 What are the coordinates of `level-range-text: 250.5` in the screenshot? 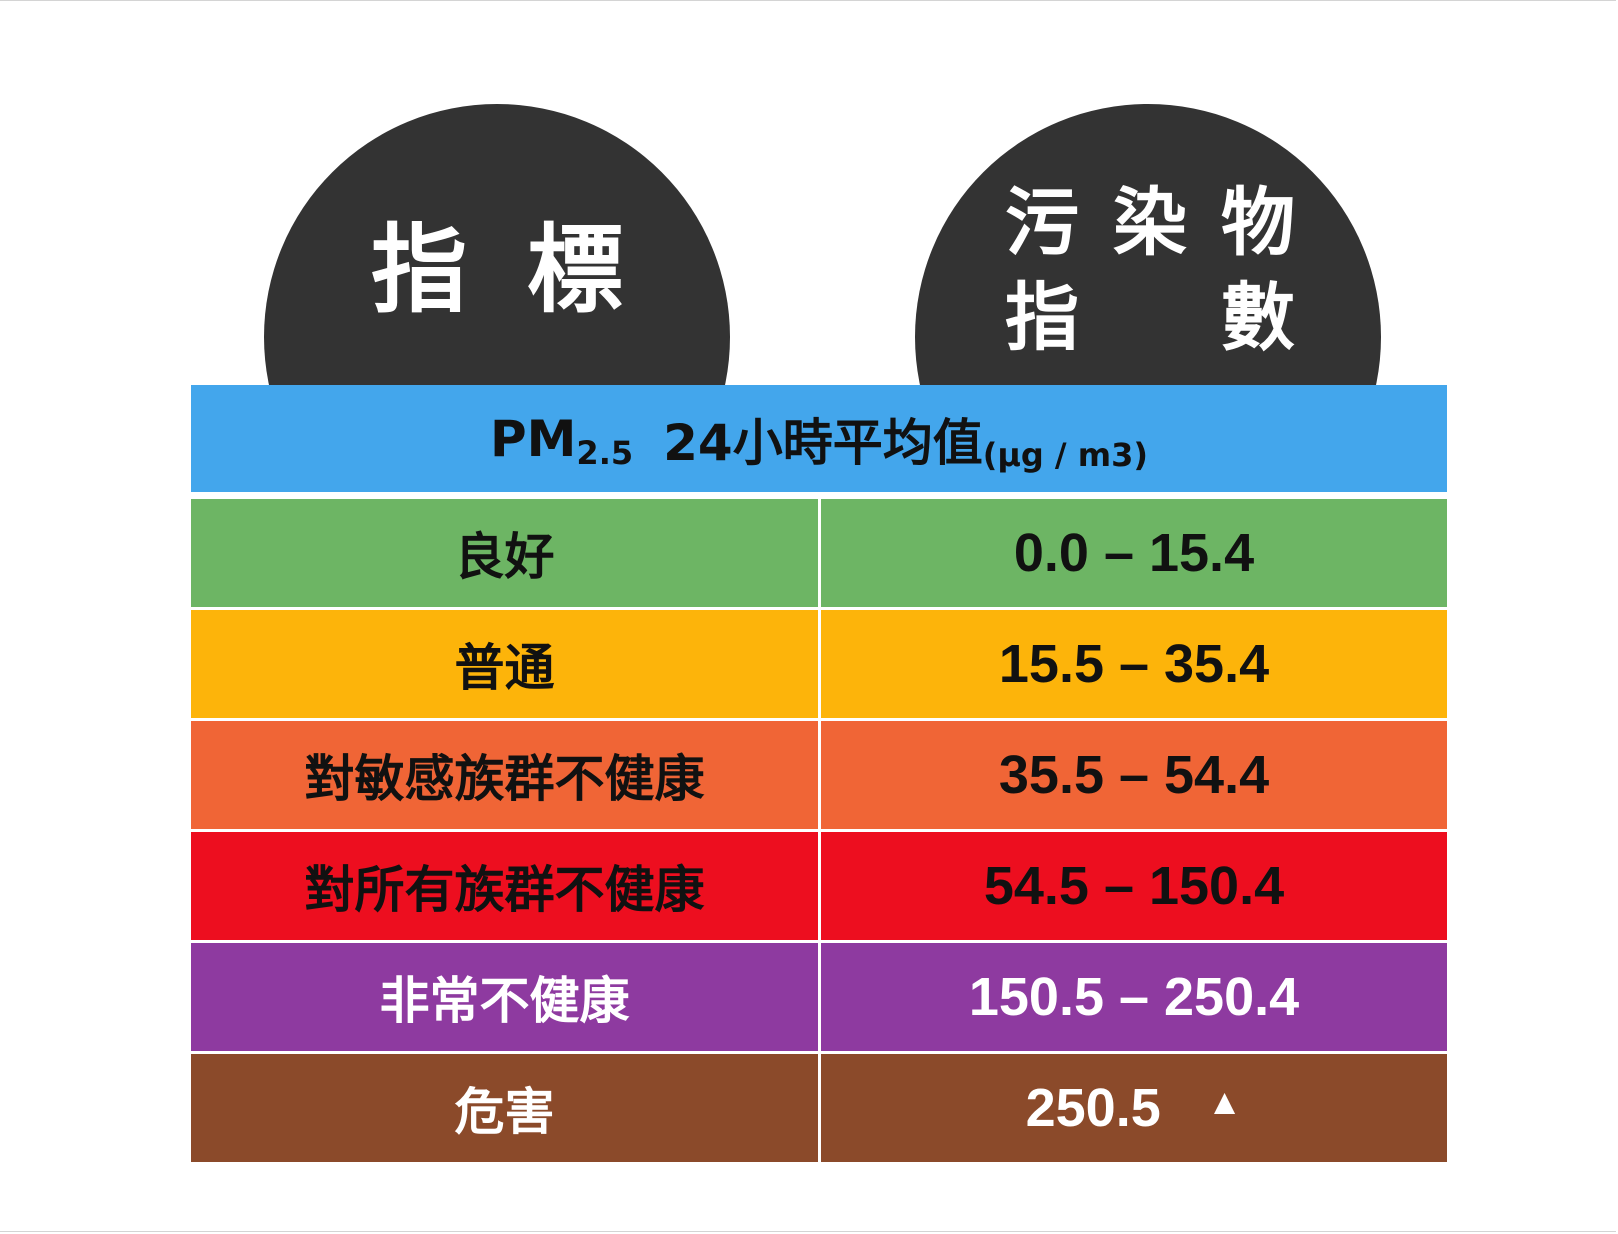 It's located at (1093, 1108).